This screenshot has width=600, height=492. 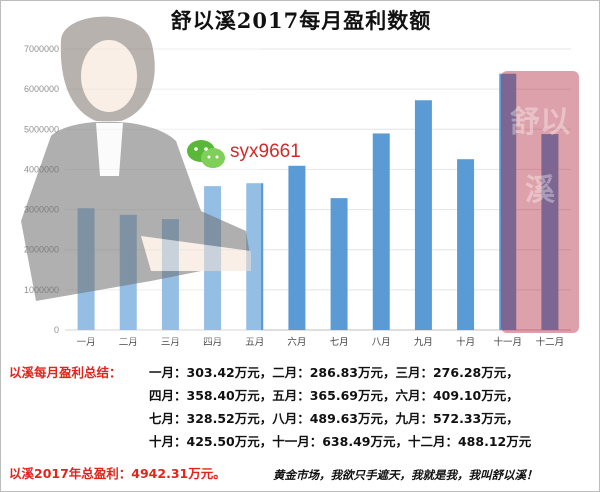 What do you see at coordinates (550, 342) in the screenshot?
I see `x-category-label: 十二月` at bounding box center [550, 342].